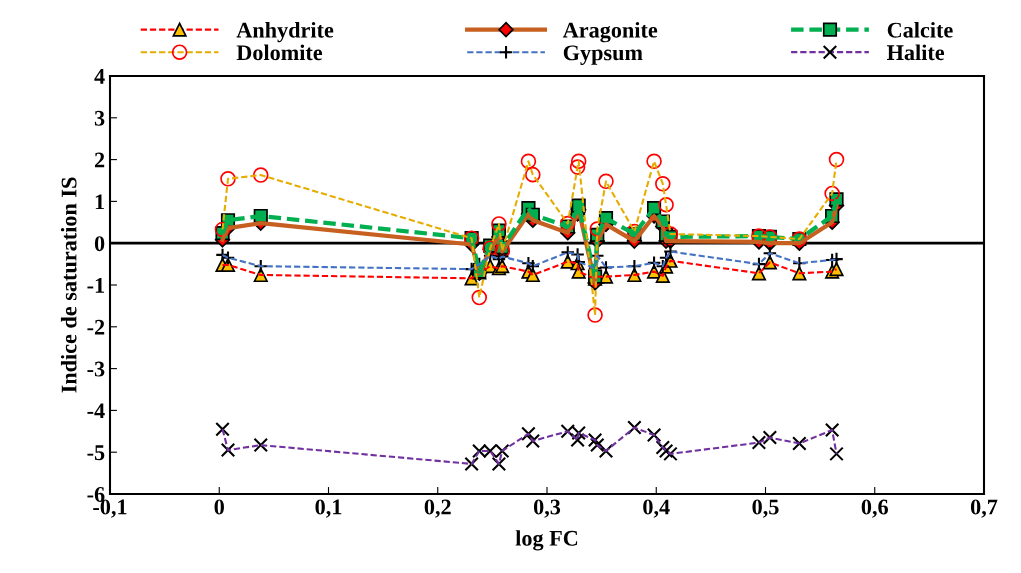  Describe the element at coordinates (285, 32) in the screenshot. I see `legend-label: Anhydrite` at that location.